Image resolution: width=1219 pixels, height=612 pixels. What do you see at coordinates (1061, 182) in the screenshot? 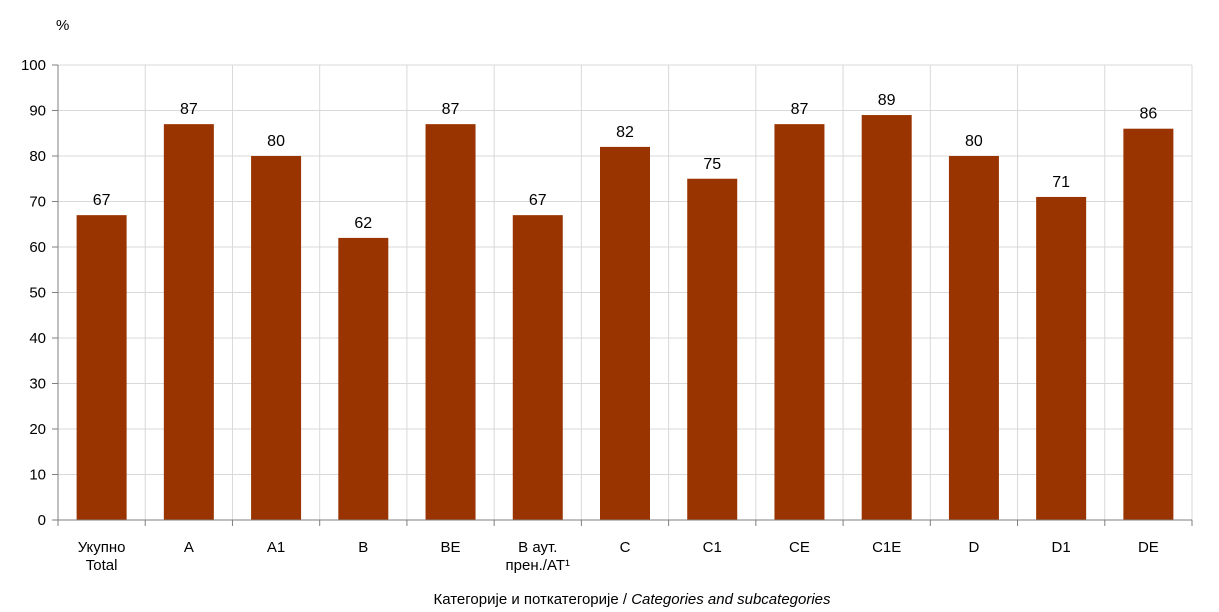
I see `data-label: 71` at bounding box center [1061, 182].